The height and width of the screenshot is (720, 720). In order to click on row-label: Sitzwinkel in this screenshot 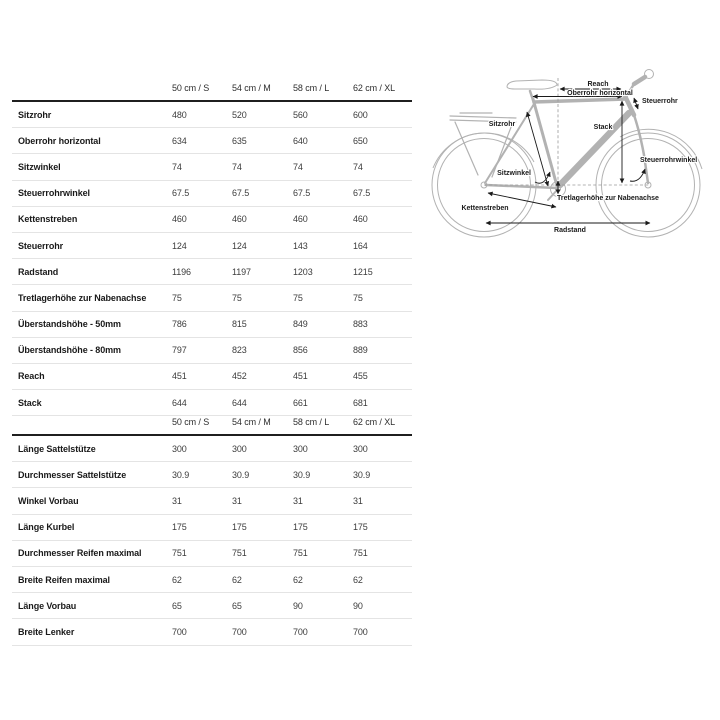, I will do `click(39, 166)`.